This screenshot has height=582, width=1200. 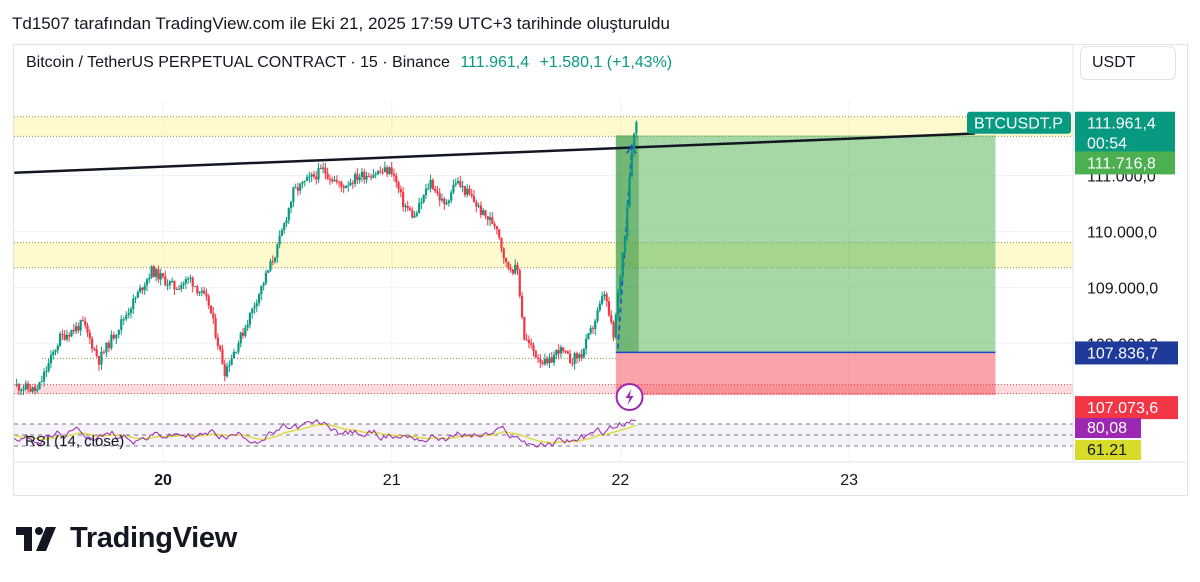 What do you see at coordinates (36, 538) in the screenshot?
I see `tradingview-logo-icon` at bounding box center [36, 538].